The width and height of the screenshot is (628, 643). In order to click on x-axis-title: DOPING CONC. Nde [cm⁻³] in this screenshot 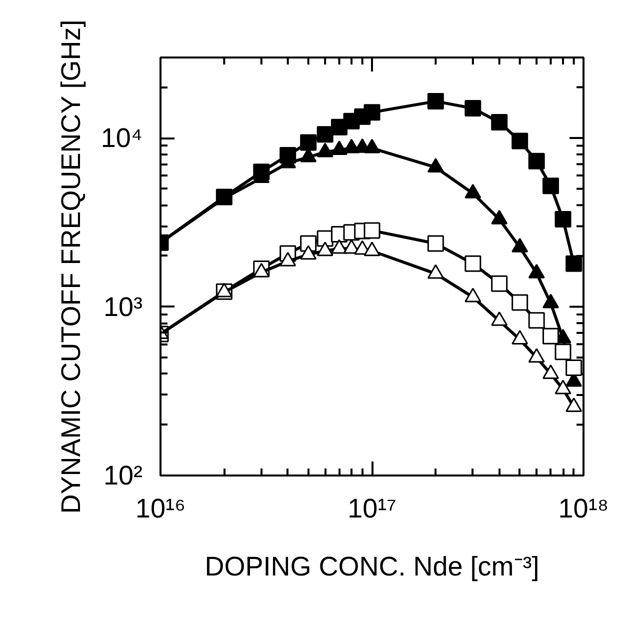, I will do `click(372, 567)`.